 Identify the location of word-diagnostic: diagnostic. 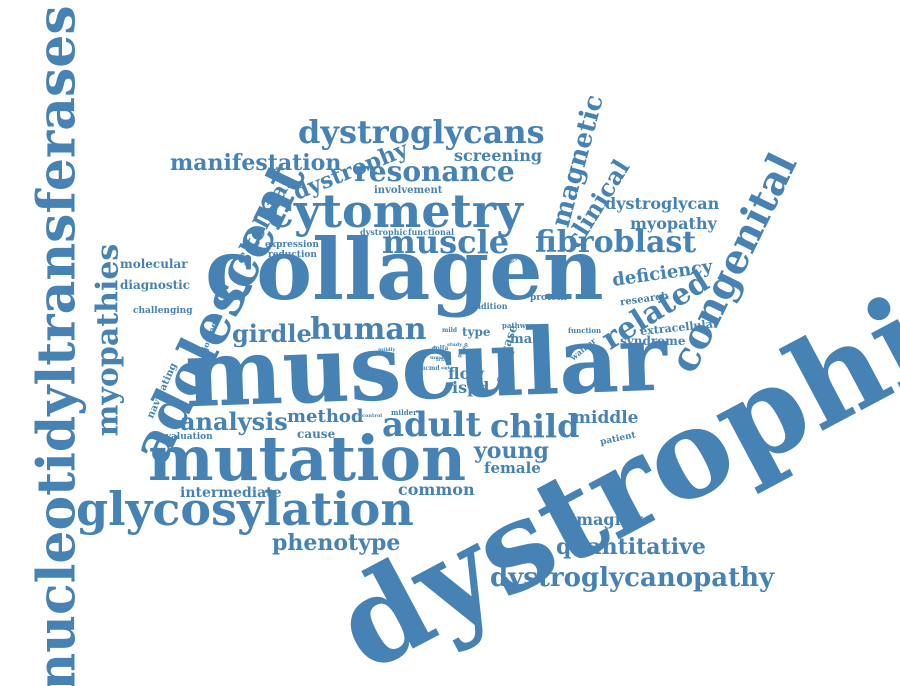
(155, 285).